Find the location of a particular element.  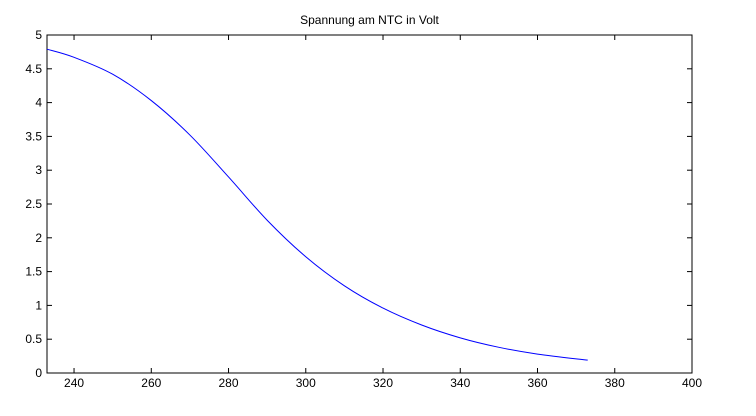

y-tick-label: 1 is located at coordinates (38, 305).